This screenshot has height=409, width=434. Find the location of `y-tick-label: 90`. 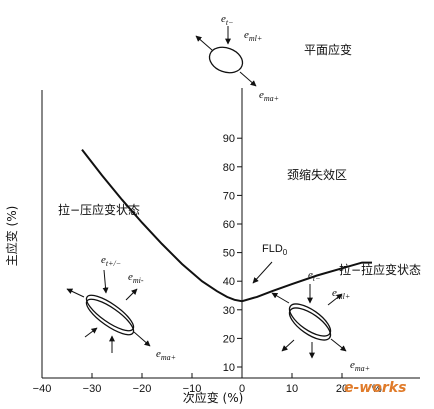

y-tick-label: 90 is located at coordinates (229, 139).